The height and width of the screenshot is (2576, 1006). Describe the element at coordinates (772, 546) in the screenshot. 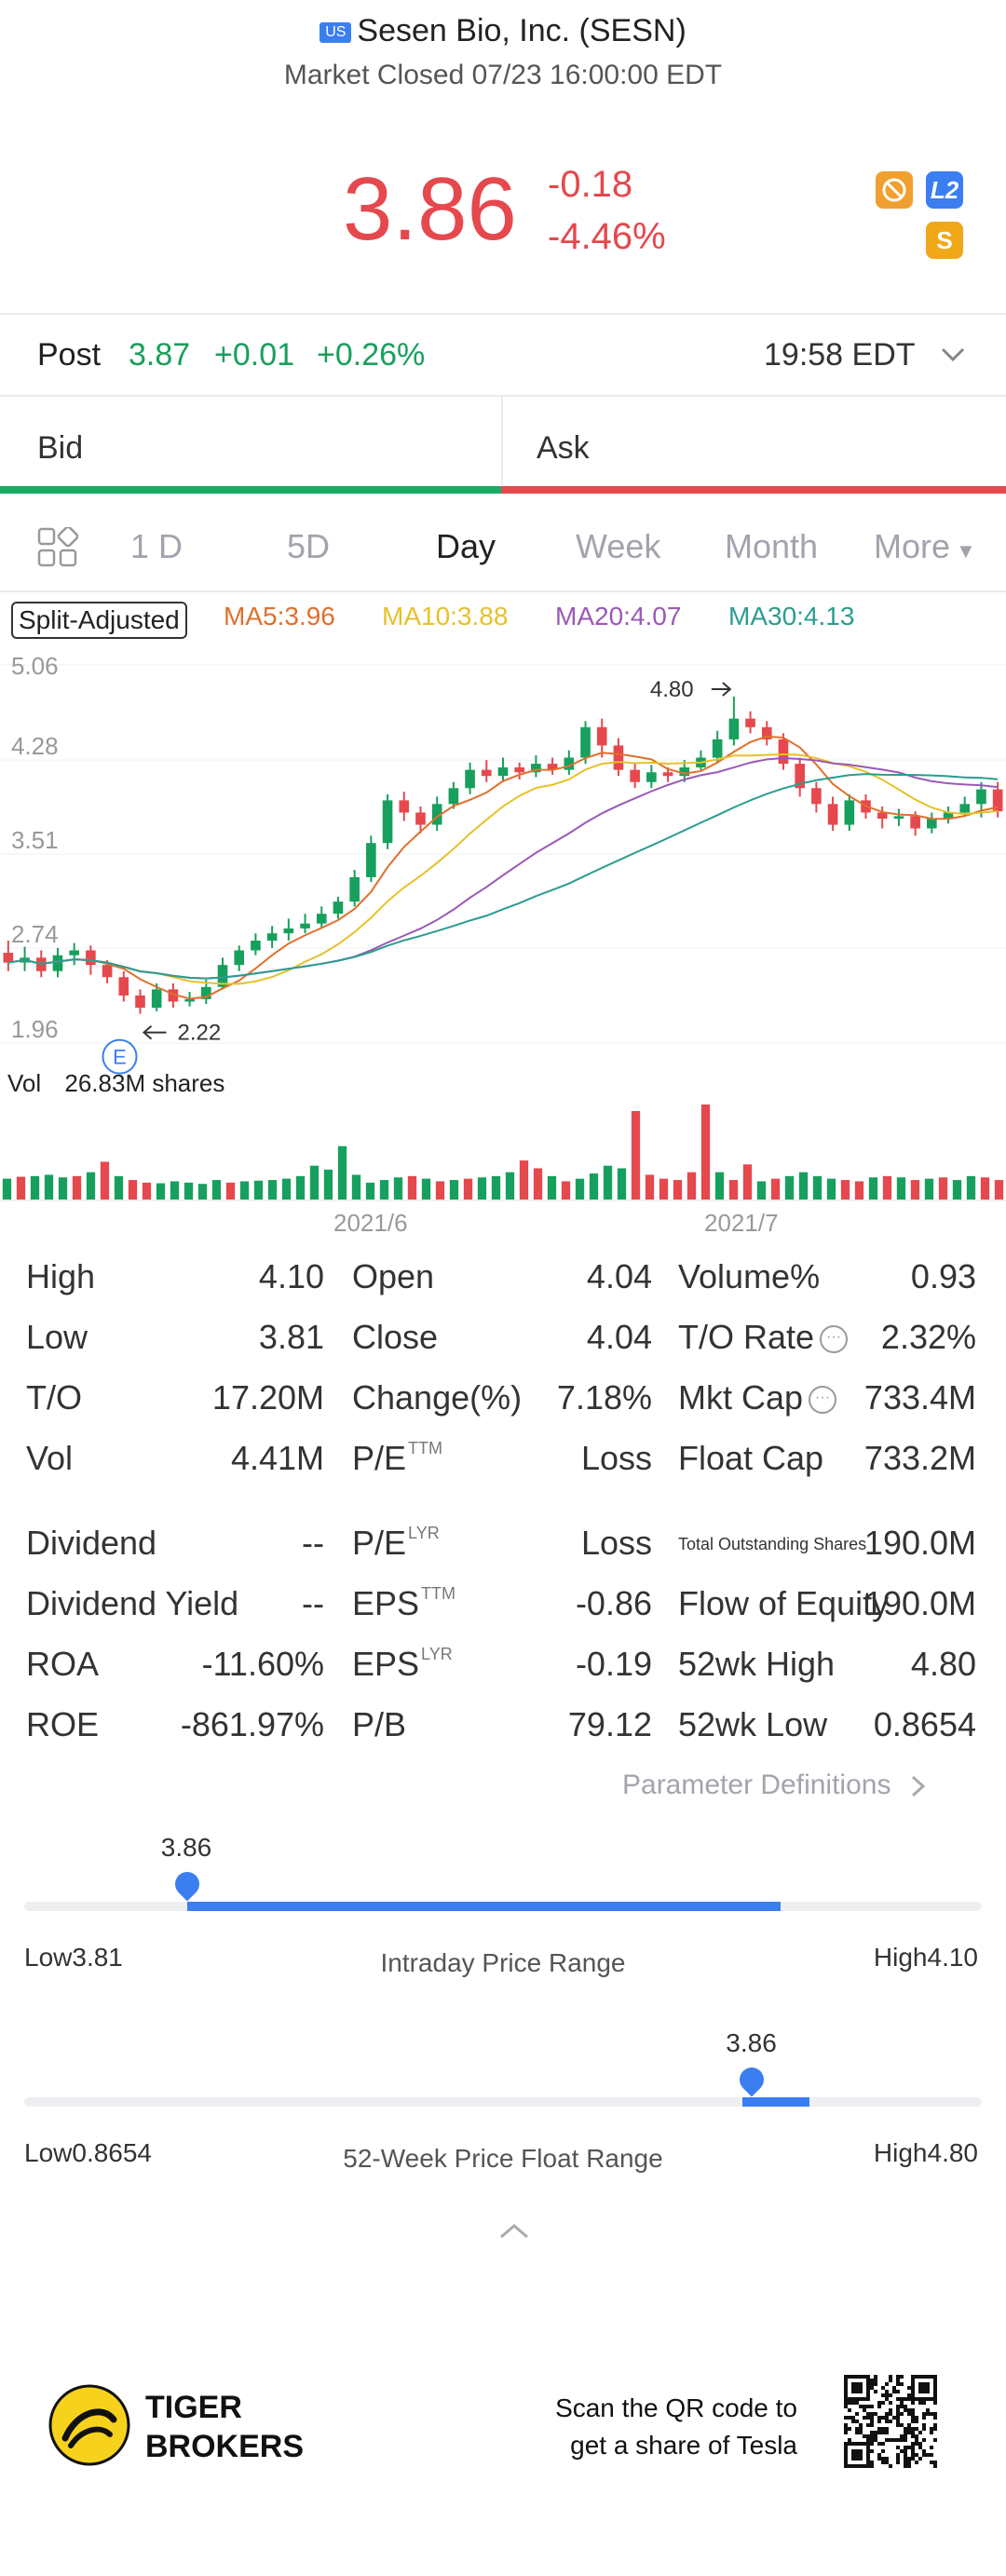

I see `tab-month: Month` at that location.